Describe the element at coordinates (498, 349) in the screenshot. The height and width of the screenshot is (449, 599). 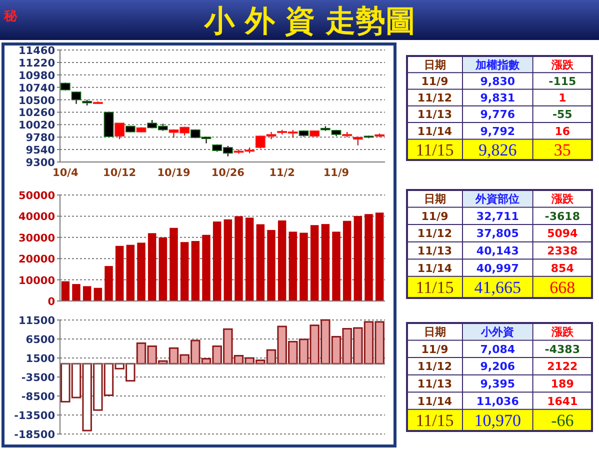
I see `text: 7,084` at that location.